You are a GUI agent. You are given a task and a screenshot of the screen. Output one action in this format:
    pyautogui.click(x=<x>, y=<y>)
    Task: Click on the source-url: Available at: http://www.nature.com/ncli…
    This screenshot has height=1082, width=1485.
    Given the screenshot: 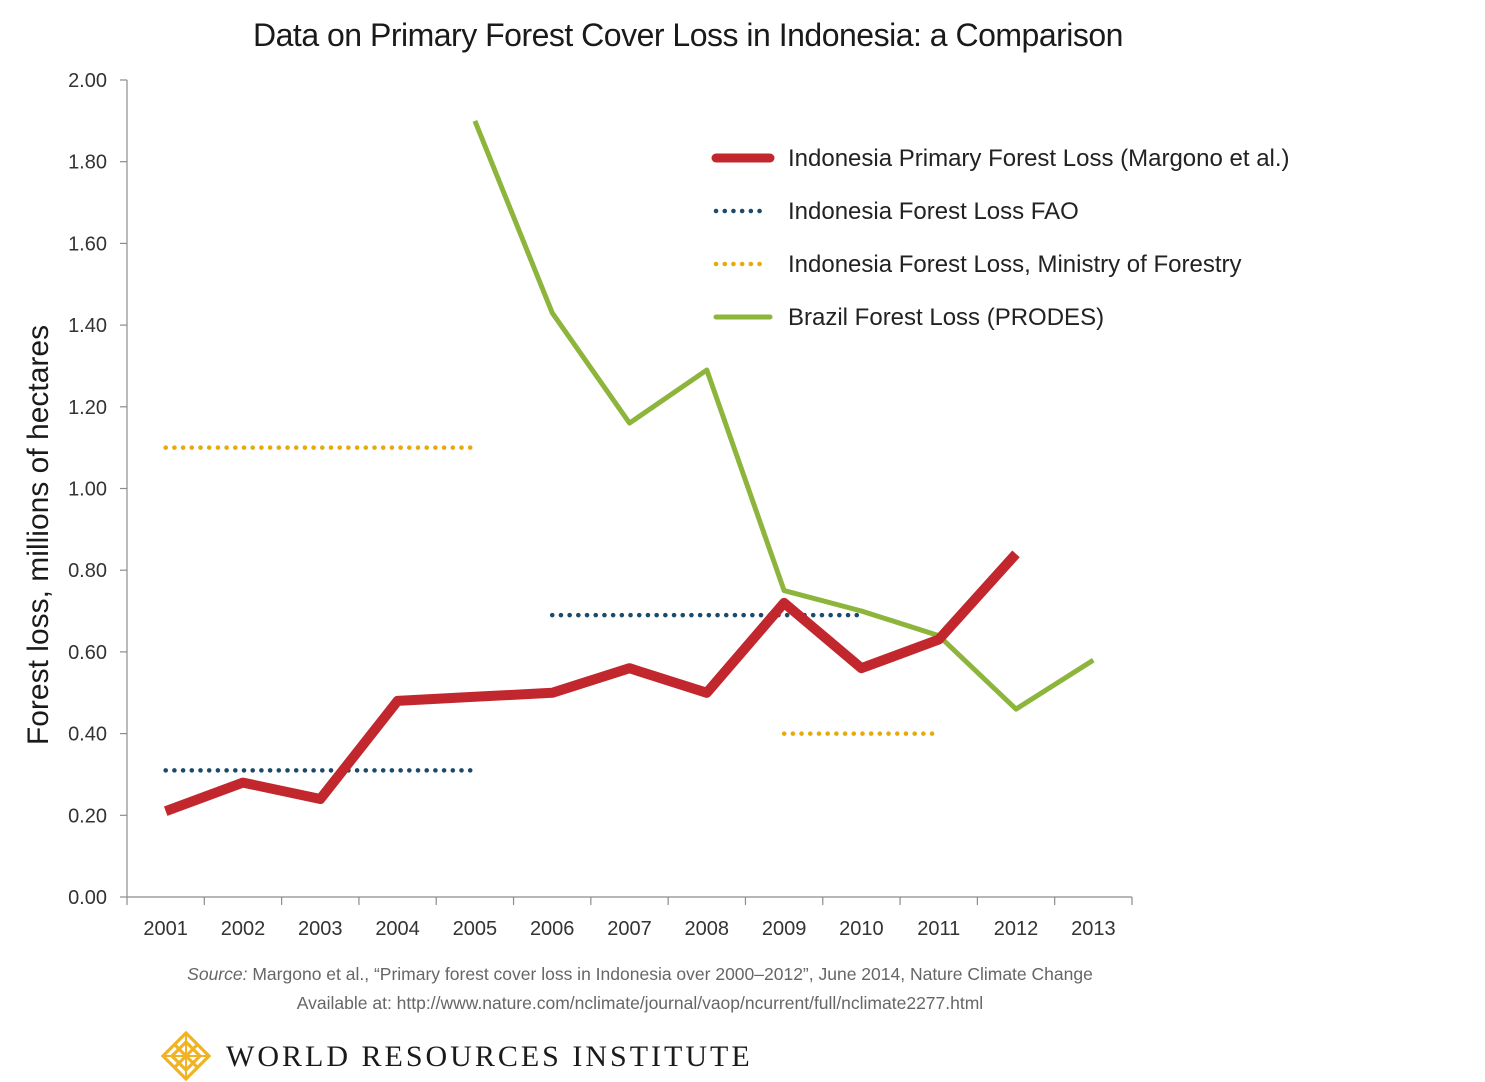 What is the action you would take?
    pyautogui.click(x=640, y=1003)
    